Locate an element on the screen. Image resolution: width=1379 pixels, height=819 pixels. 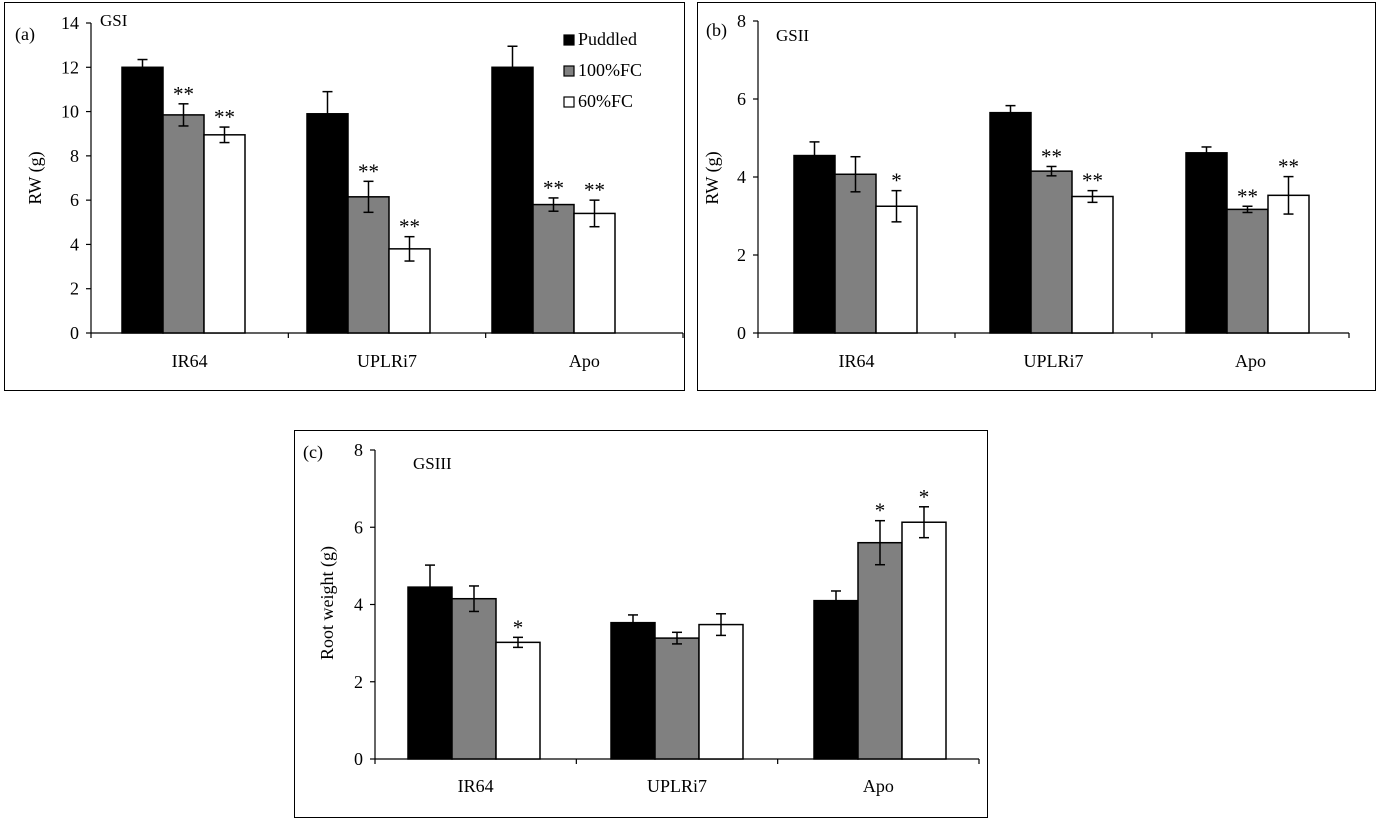
chart-title: GSI is located at coordinates (114, 20).